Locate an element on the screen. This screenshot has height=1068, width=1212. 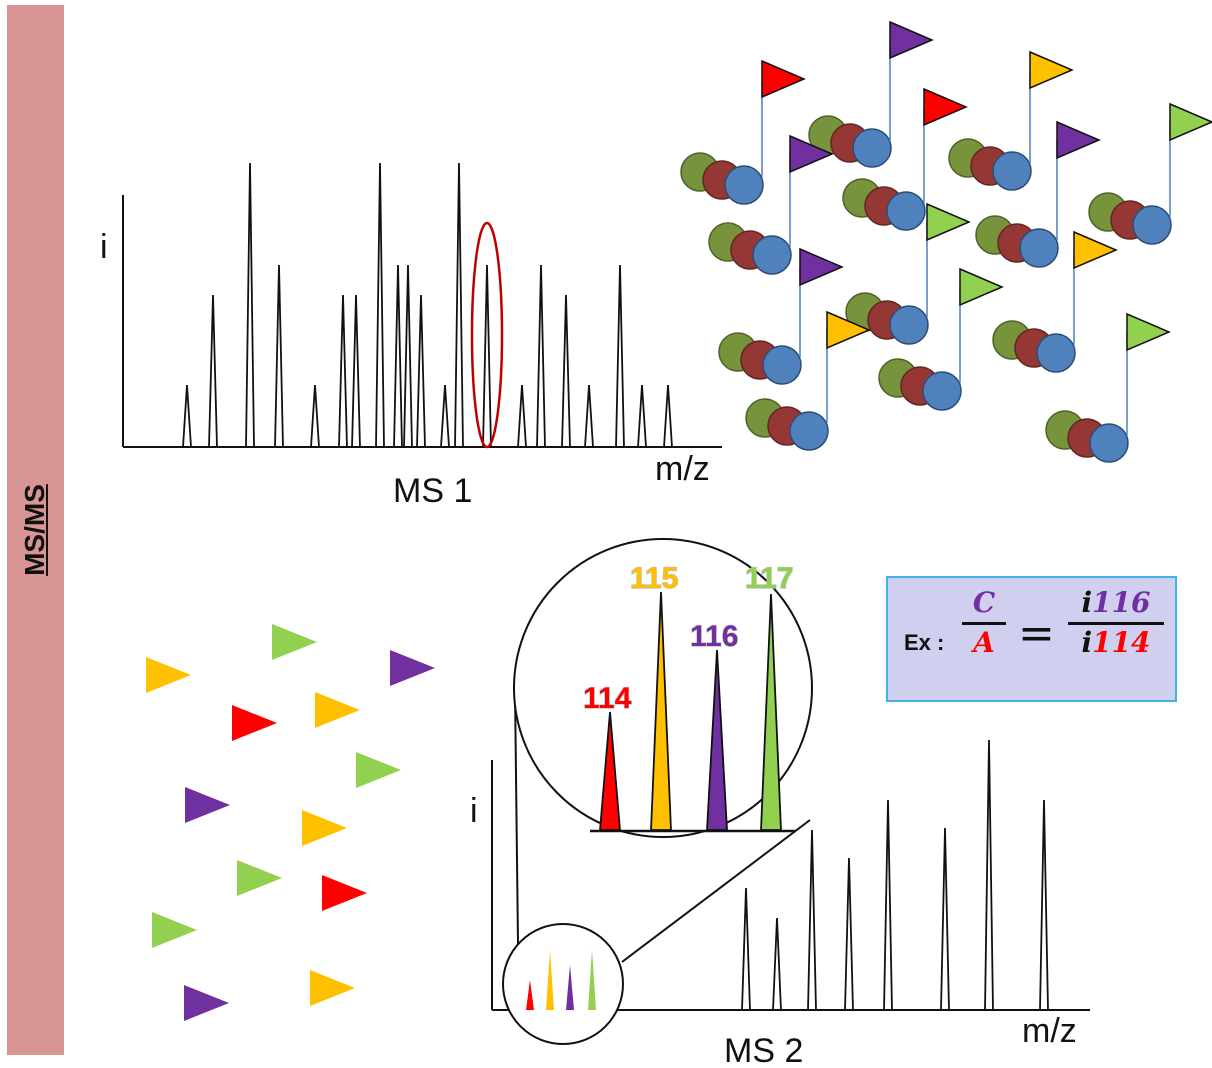
ms1-caption: MS 1 is located at coordinates (432, 491).